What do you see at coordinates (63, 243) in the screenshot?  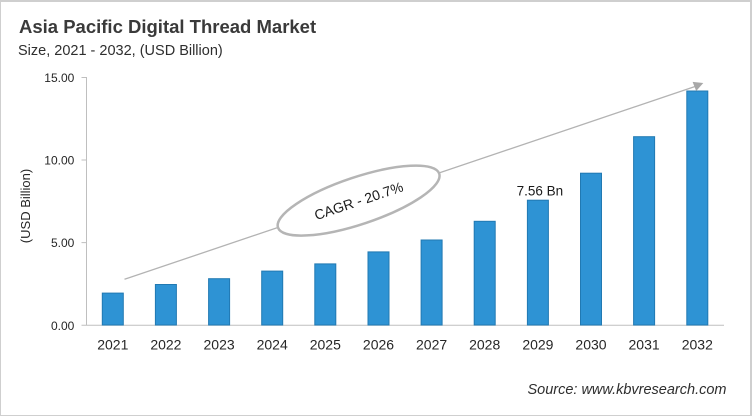 I see `svg-text: 5.00` at bounding box center [63, 243].